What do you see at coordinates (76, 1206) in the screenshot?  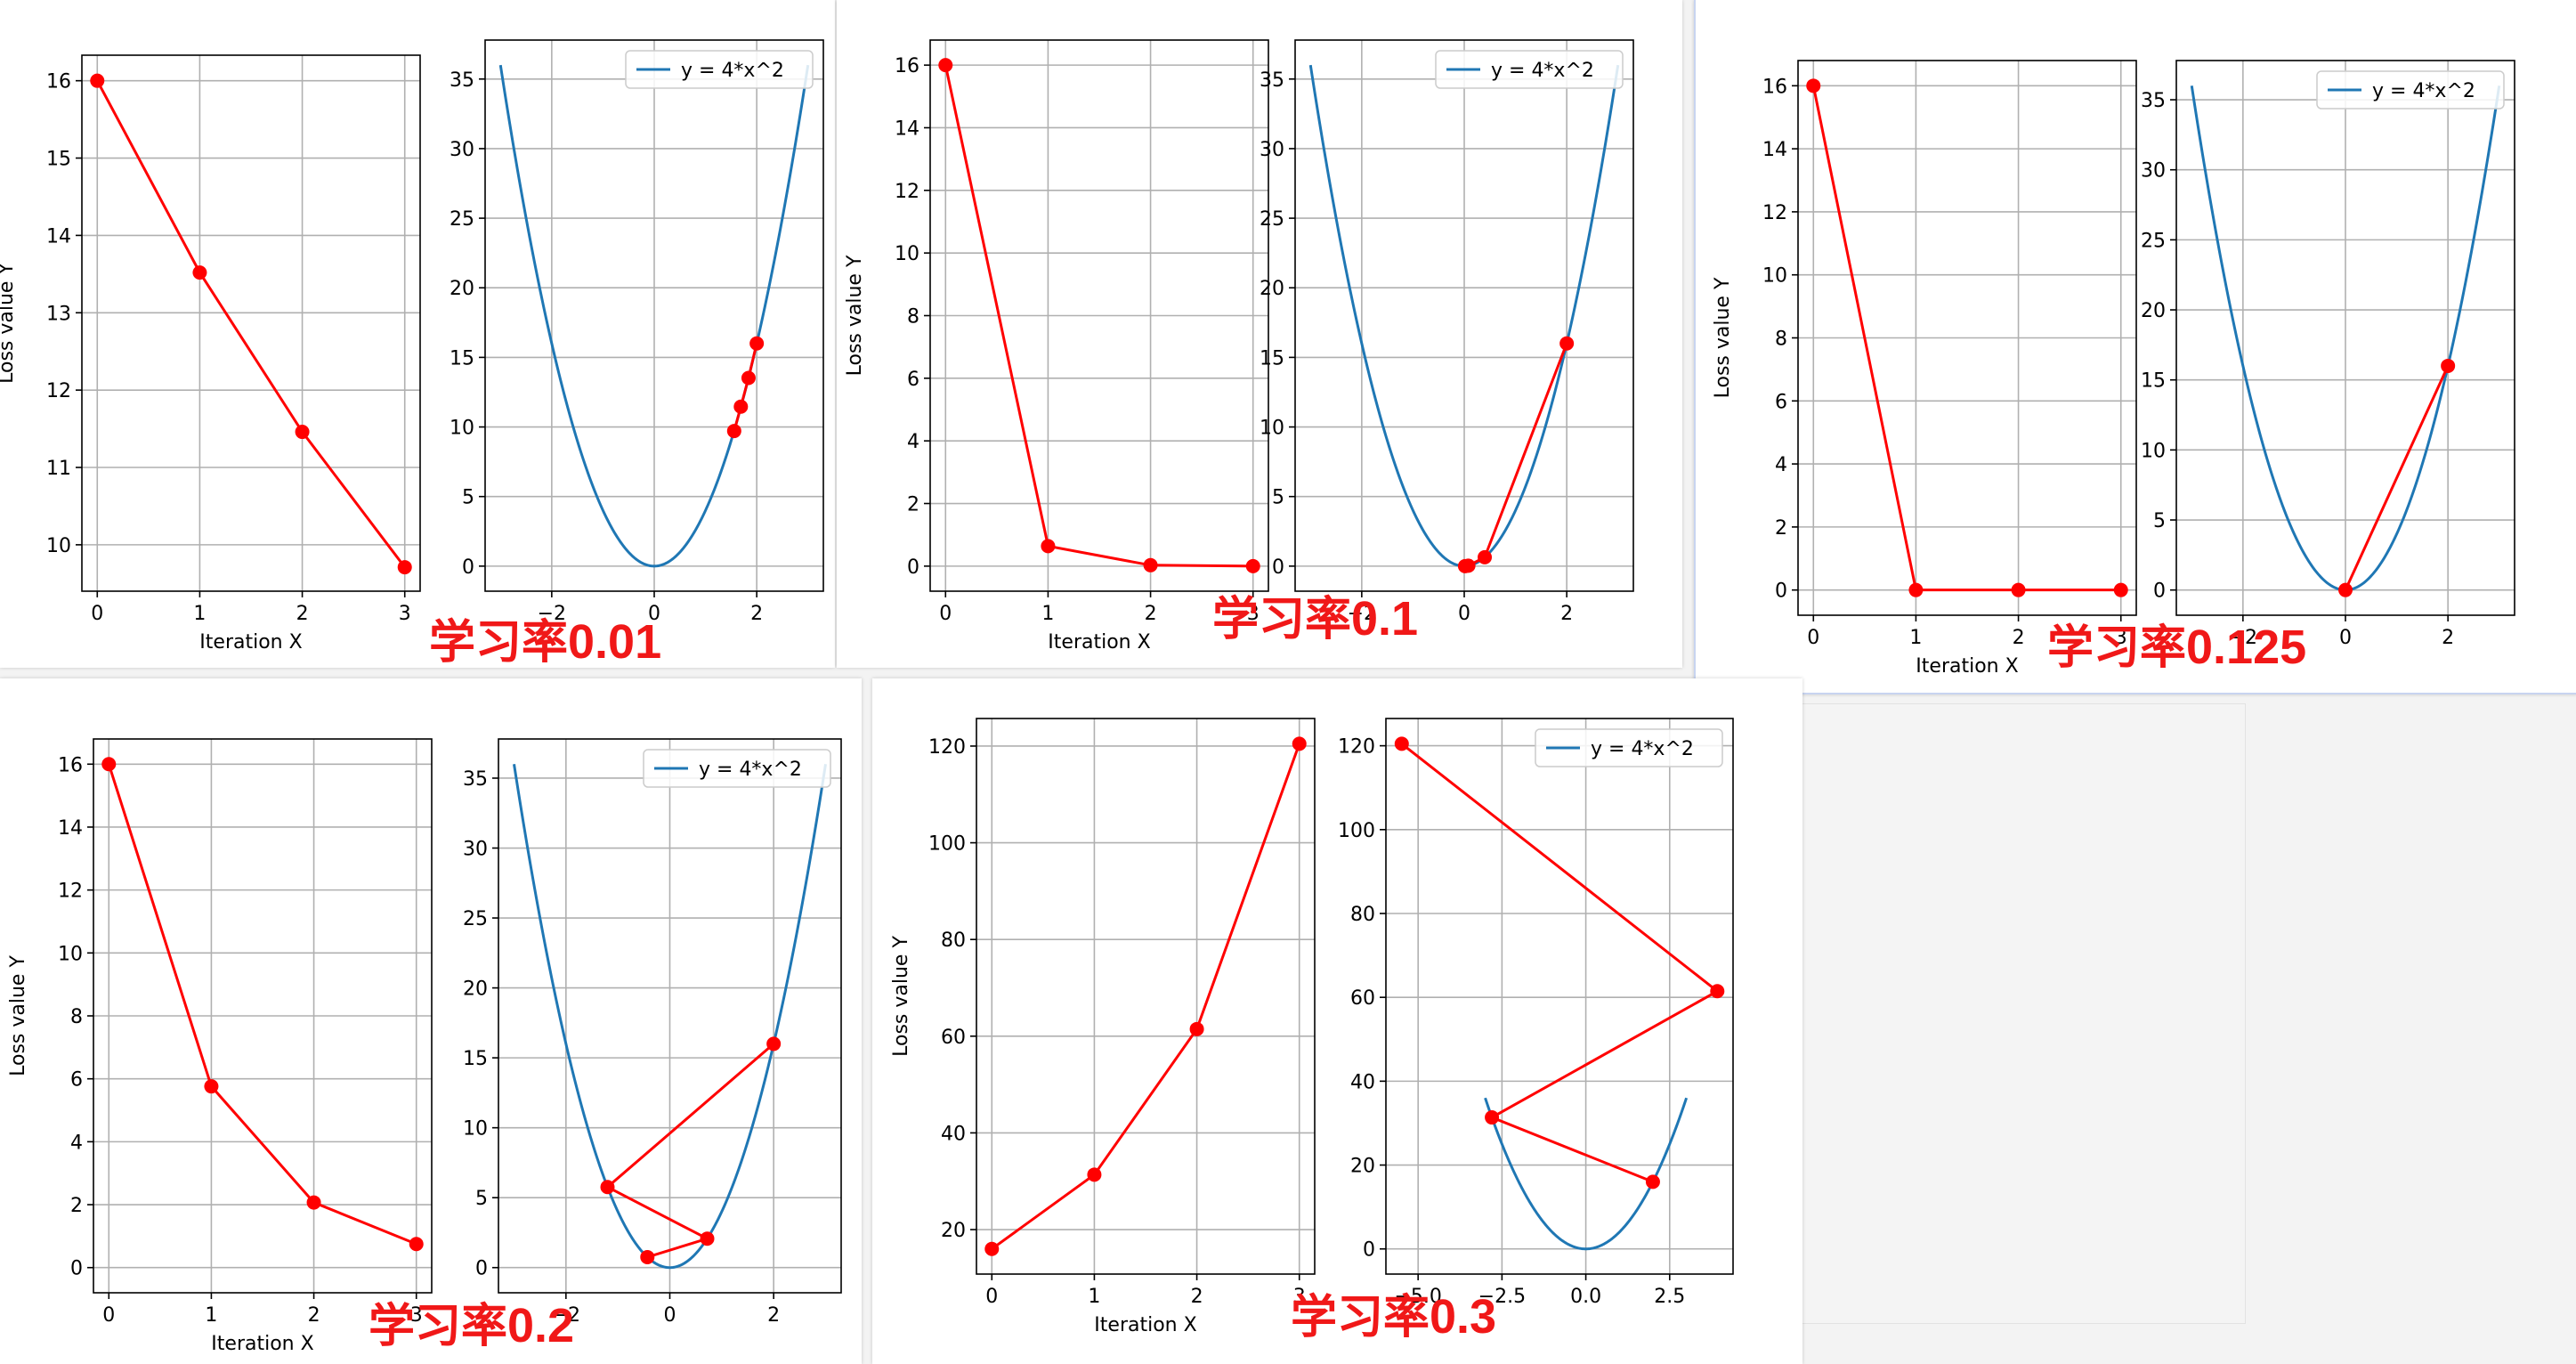 I see `y-tick-label: 2` at bounding box center [76, 1206].